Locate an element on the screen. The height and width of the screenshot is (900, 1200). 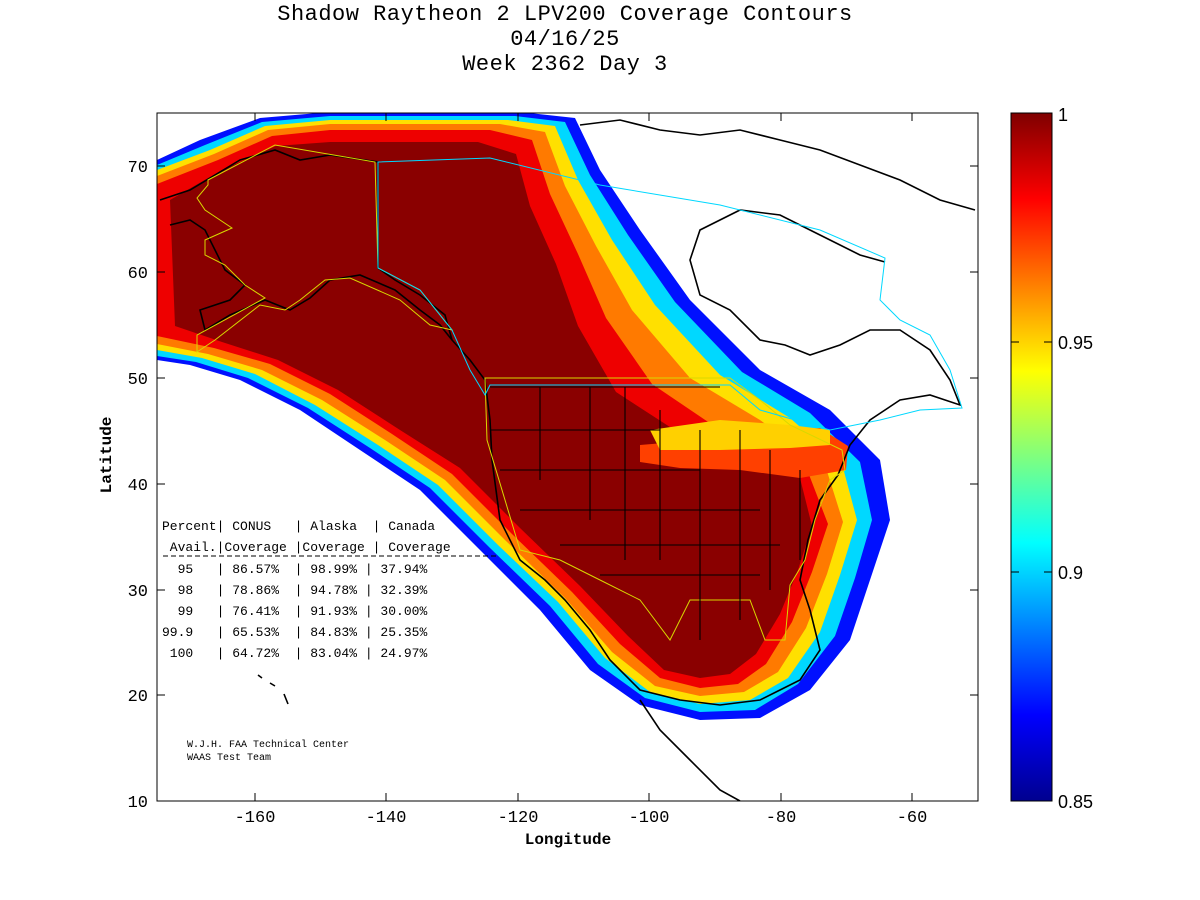
central-america-coast is located at coordinates (690, 750).